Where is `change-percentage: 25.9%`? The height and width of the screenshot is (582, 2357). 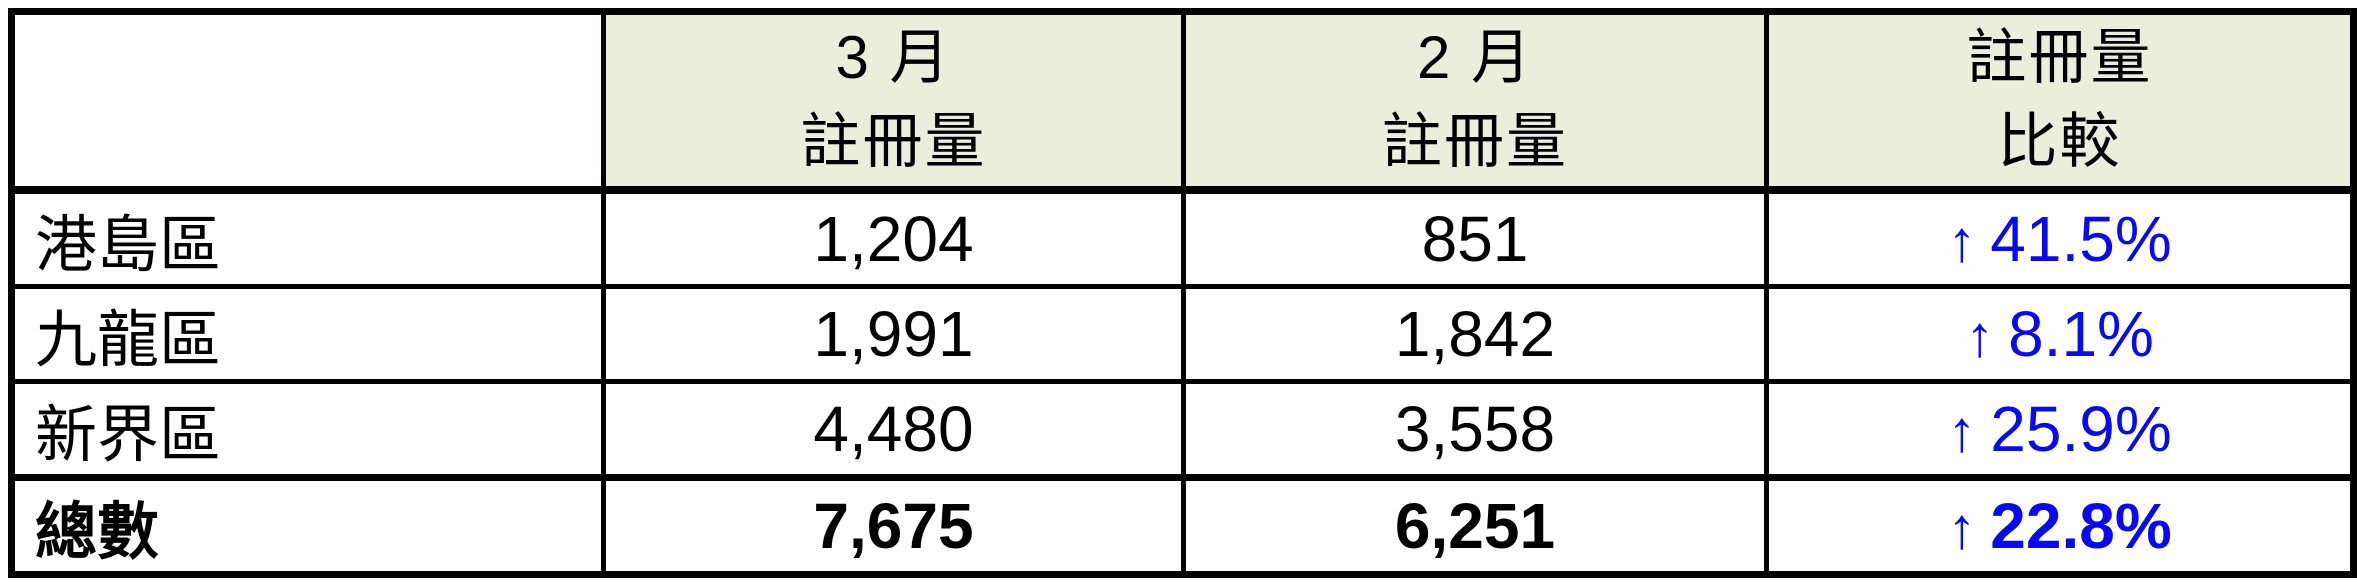
change-percentage: 25.9% is located at coordinates (2081, 428).